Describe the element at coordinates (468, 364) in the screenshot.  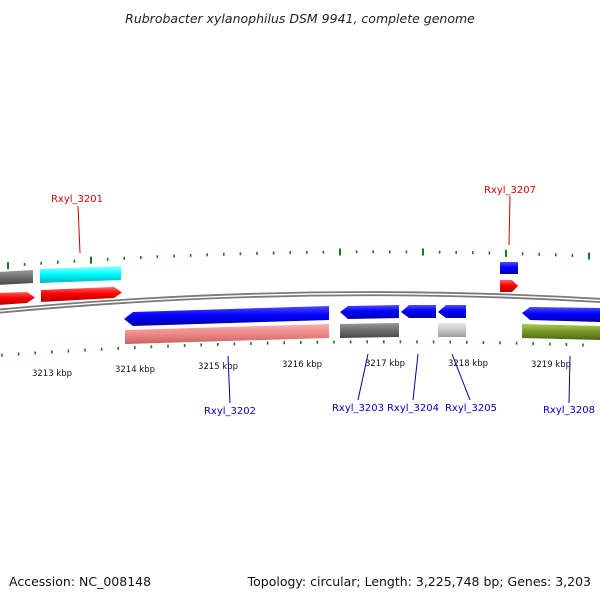
I see `scale-label: 3218 kbp` at that location.